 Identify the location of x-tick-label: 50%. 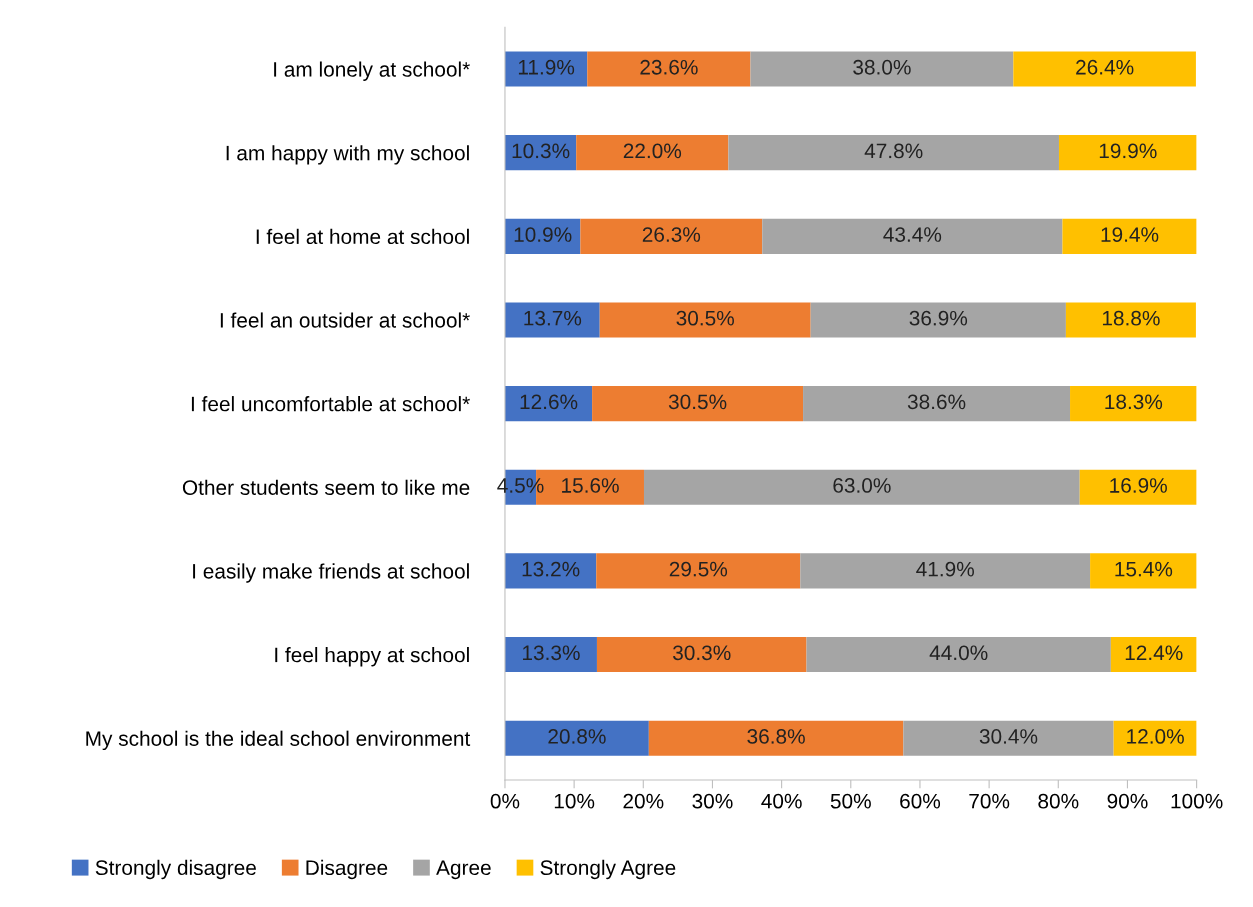
(850, 801).